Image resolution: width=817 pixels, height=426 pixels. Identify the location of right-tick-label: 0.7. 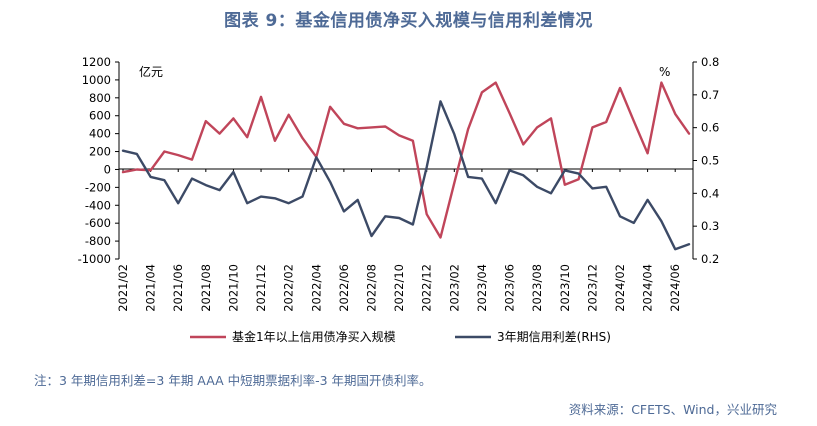
(710, 95).